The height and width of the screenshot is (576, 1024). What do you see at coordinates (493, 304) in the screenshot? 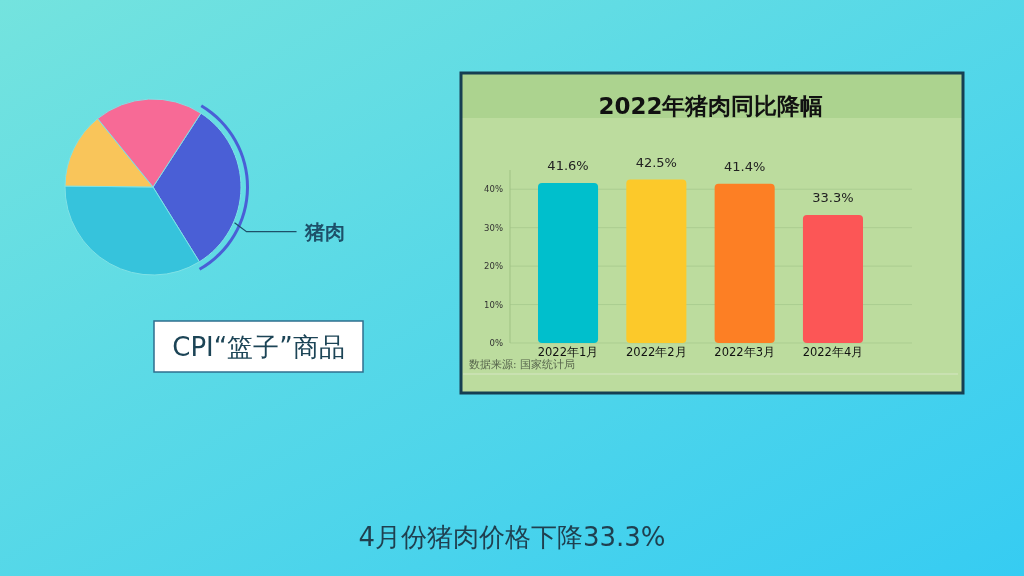
I see `y-tick-label: 10%` at bounding box center [493, 304].